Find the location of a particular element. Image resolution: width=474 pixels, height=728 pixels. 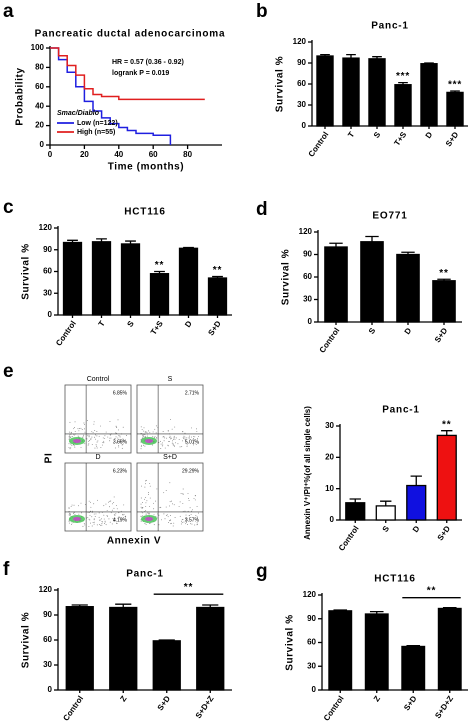

y-tick-label: 90 is located at coordinates (301, 62).